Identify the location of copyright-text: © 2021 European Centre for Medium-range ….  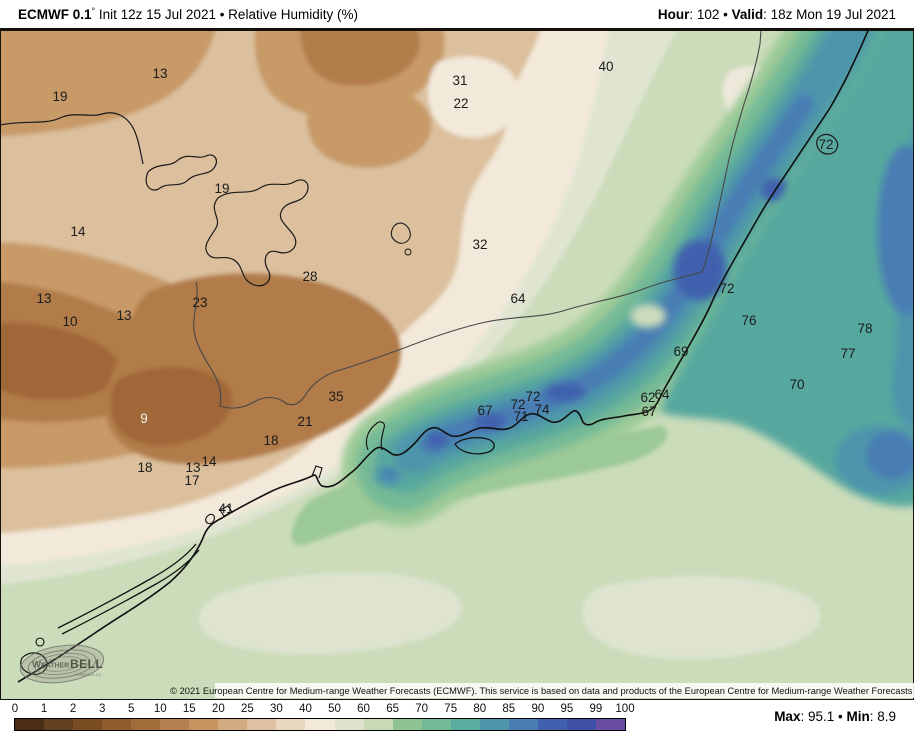
(542, 690).